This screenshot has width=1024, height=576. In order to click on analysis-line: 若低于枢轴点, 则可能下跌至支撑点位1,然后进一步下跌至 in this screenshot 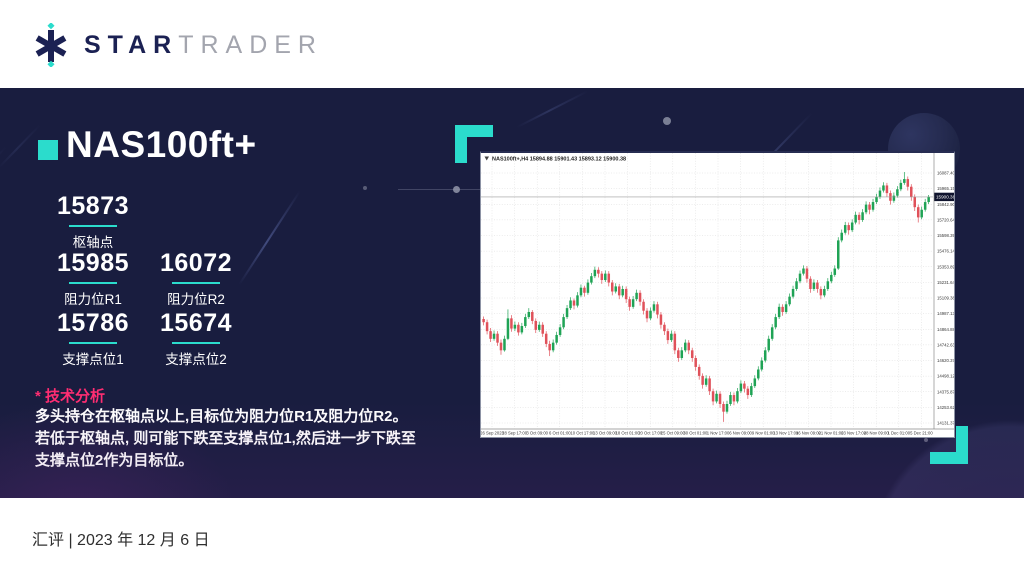, I will do `click(225, 438)`.